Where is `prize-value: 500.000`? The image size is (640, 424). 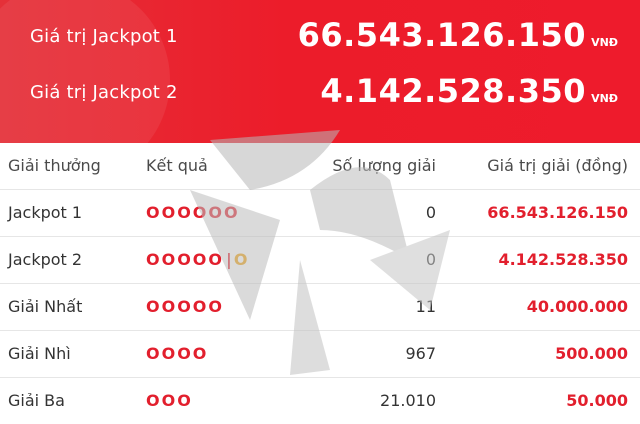
prize-value: 500.000 is located at coordinates (591, 353).